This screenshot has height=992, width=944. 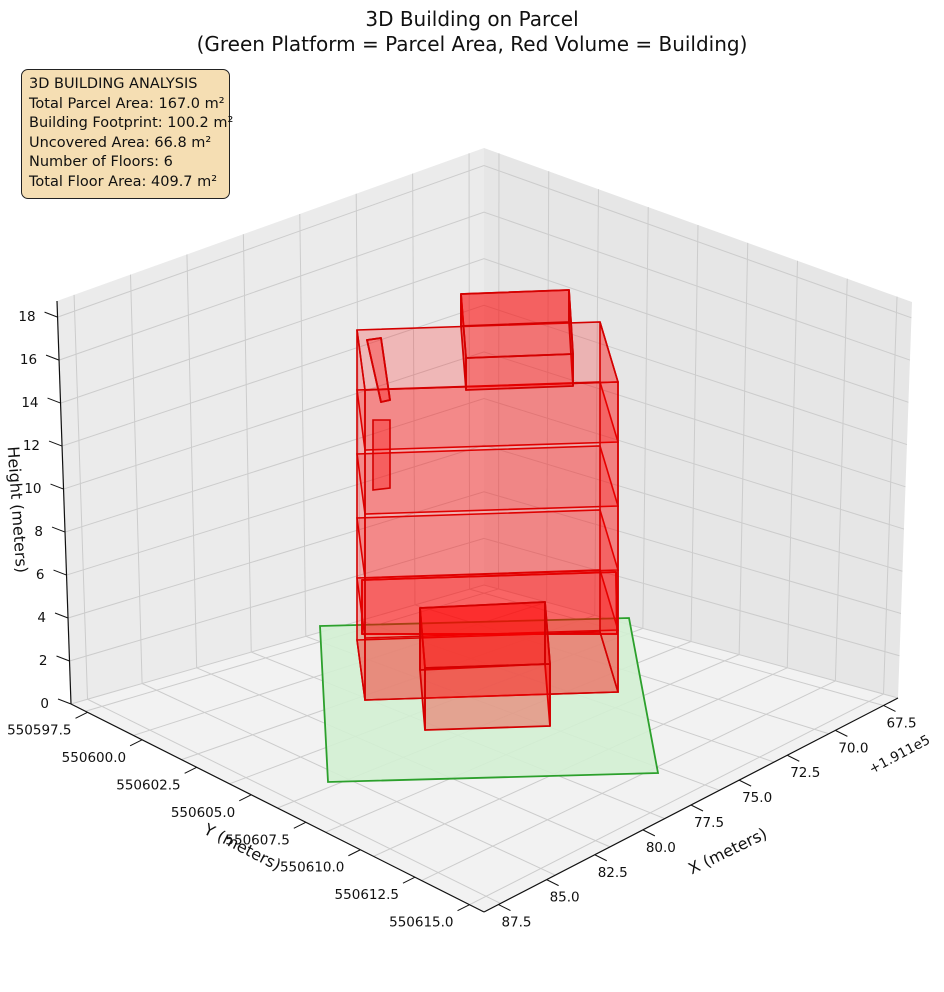 I want to click on y-tick-label: 550607.5, so click(x=257, y=840).